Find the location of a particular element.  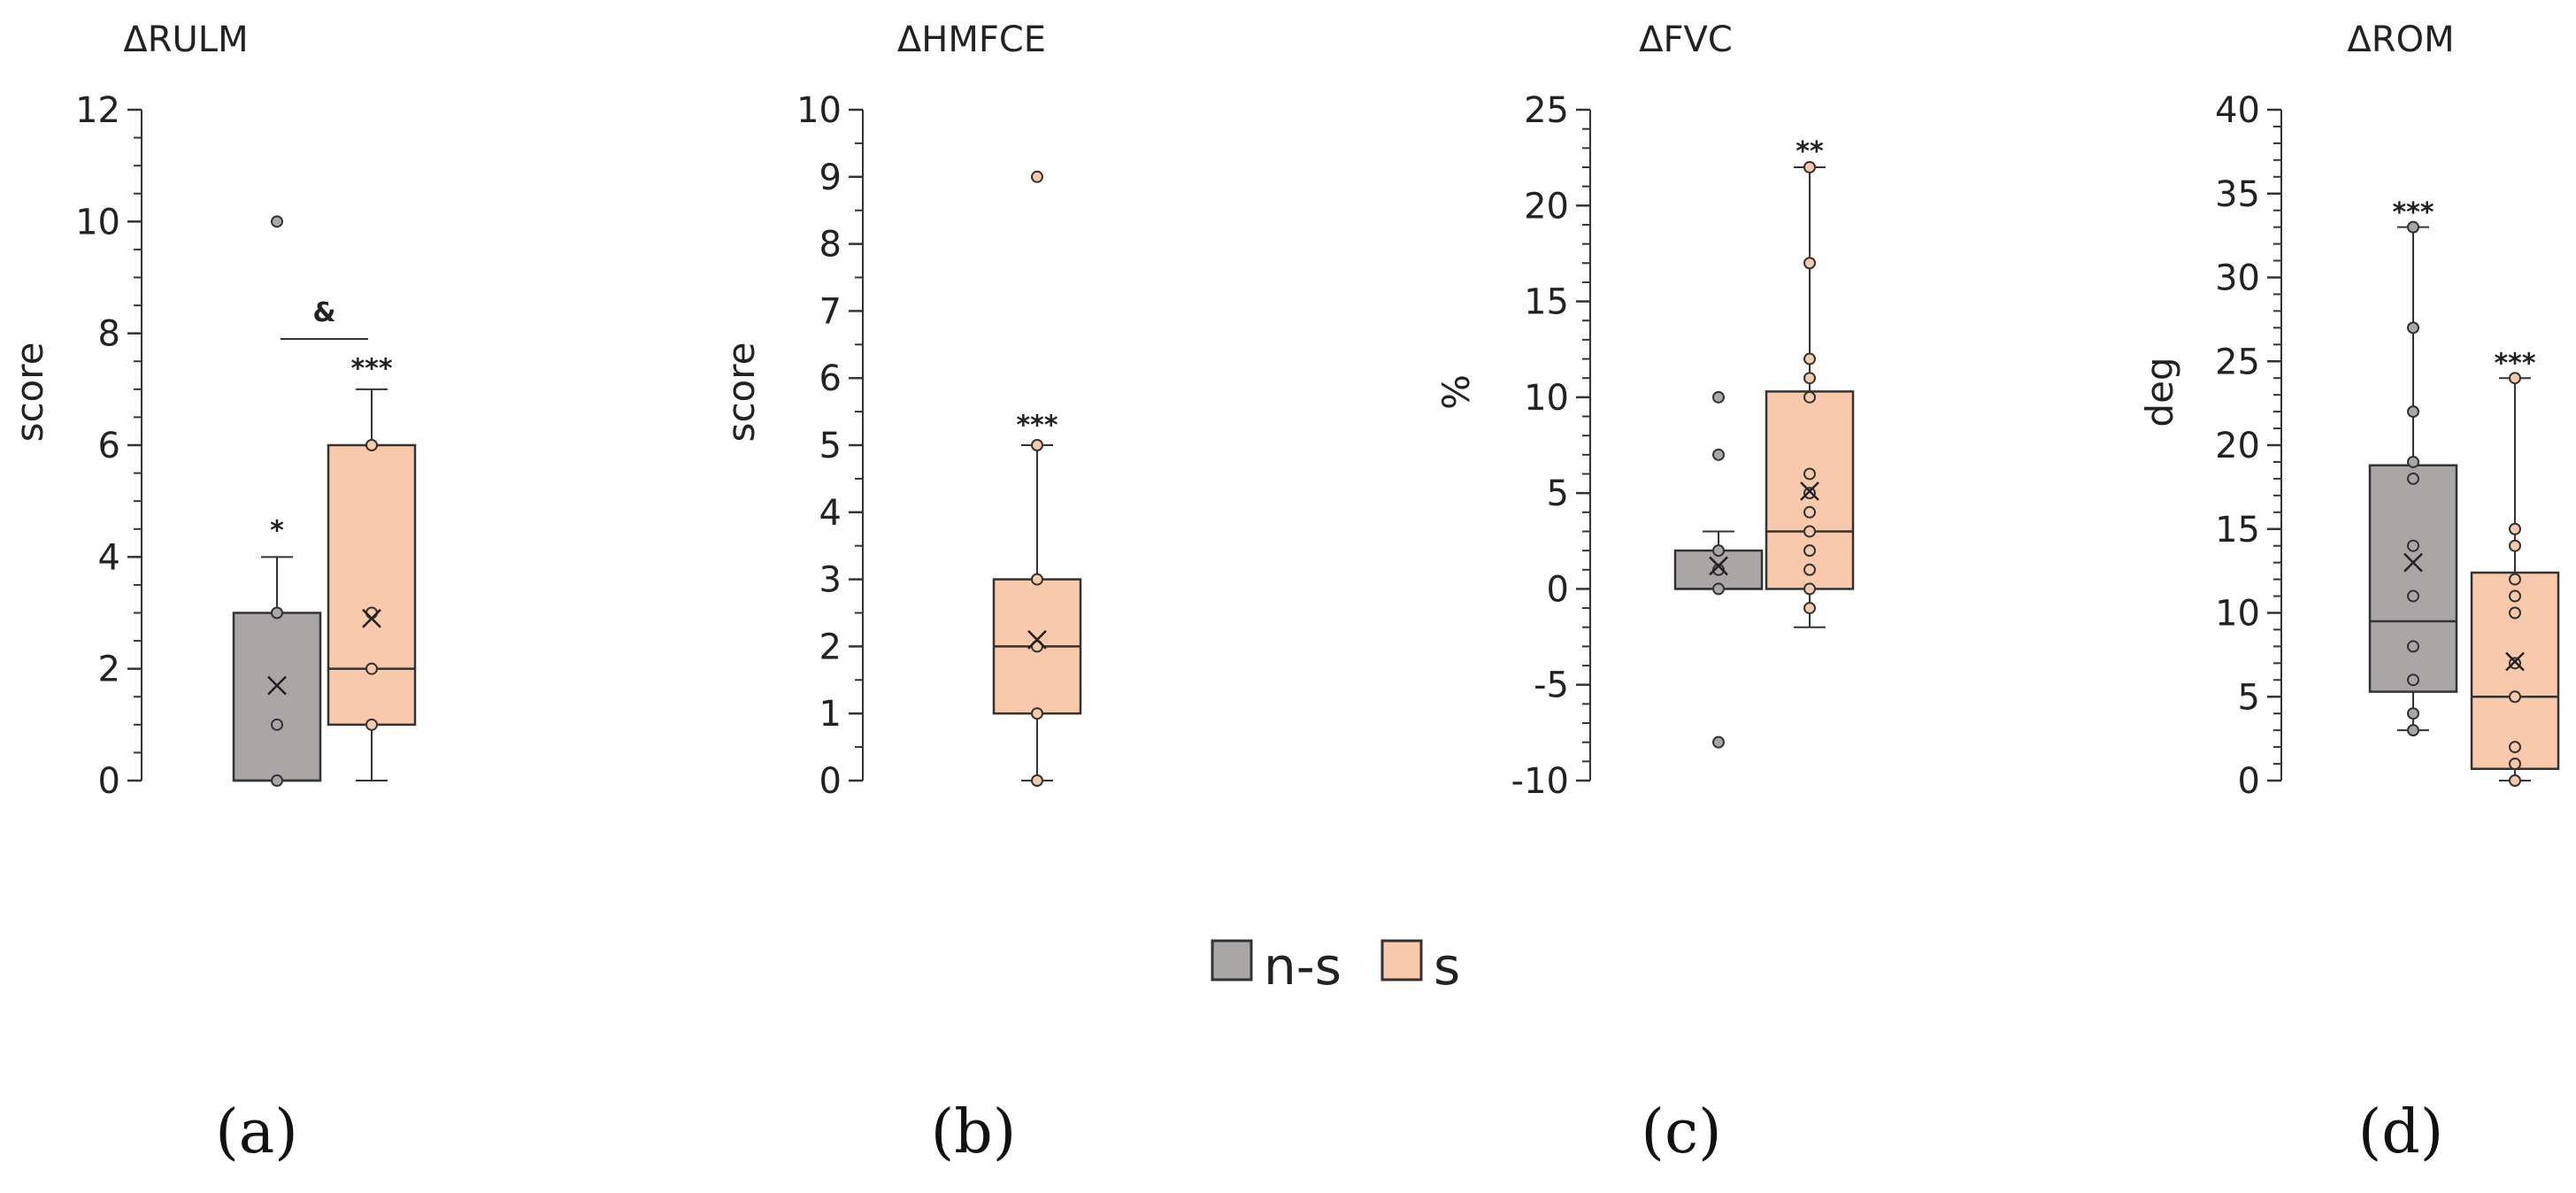

y-tick-label: 35 is located at coordinates (2237, 194).